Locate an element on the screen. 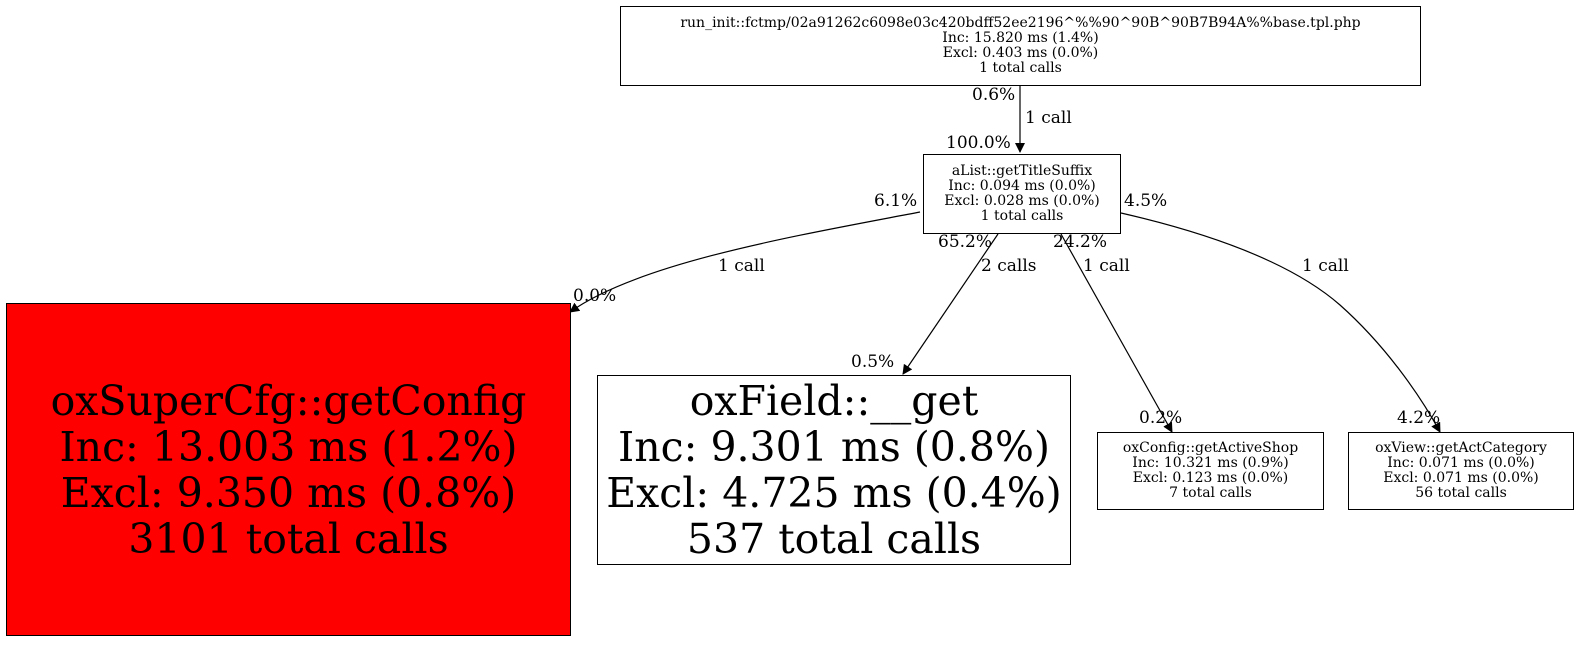 The width and height of the screenshot is (1580, 645). edge-alist-field-head: 0.5% is located at coordinates (873, 362).